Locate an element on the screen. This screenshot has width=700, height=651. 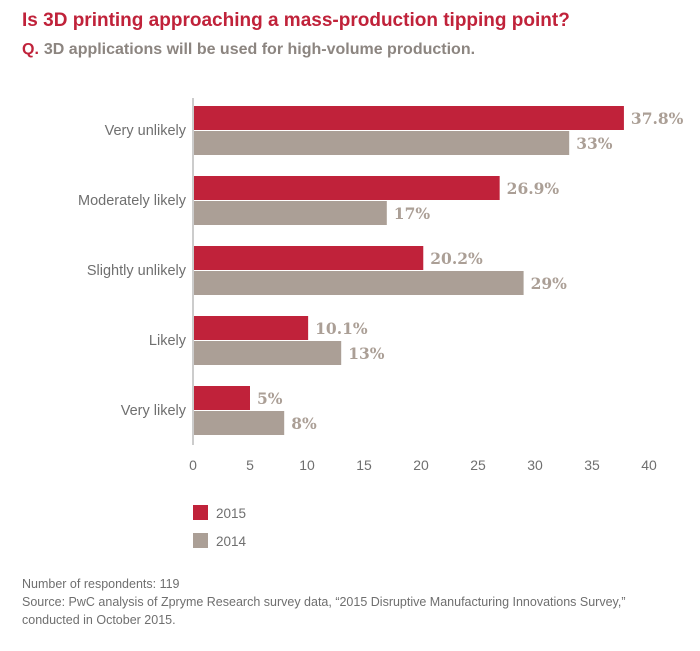
data-label-2014: 29% is located at coordinates (549, 283).